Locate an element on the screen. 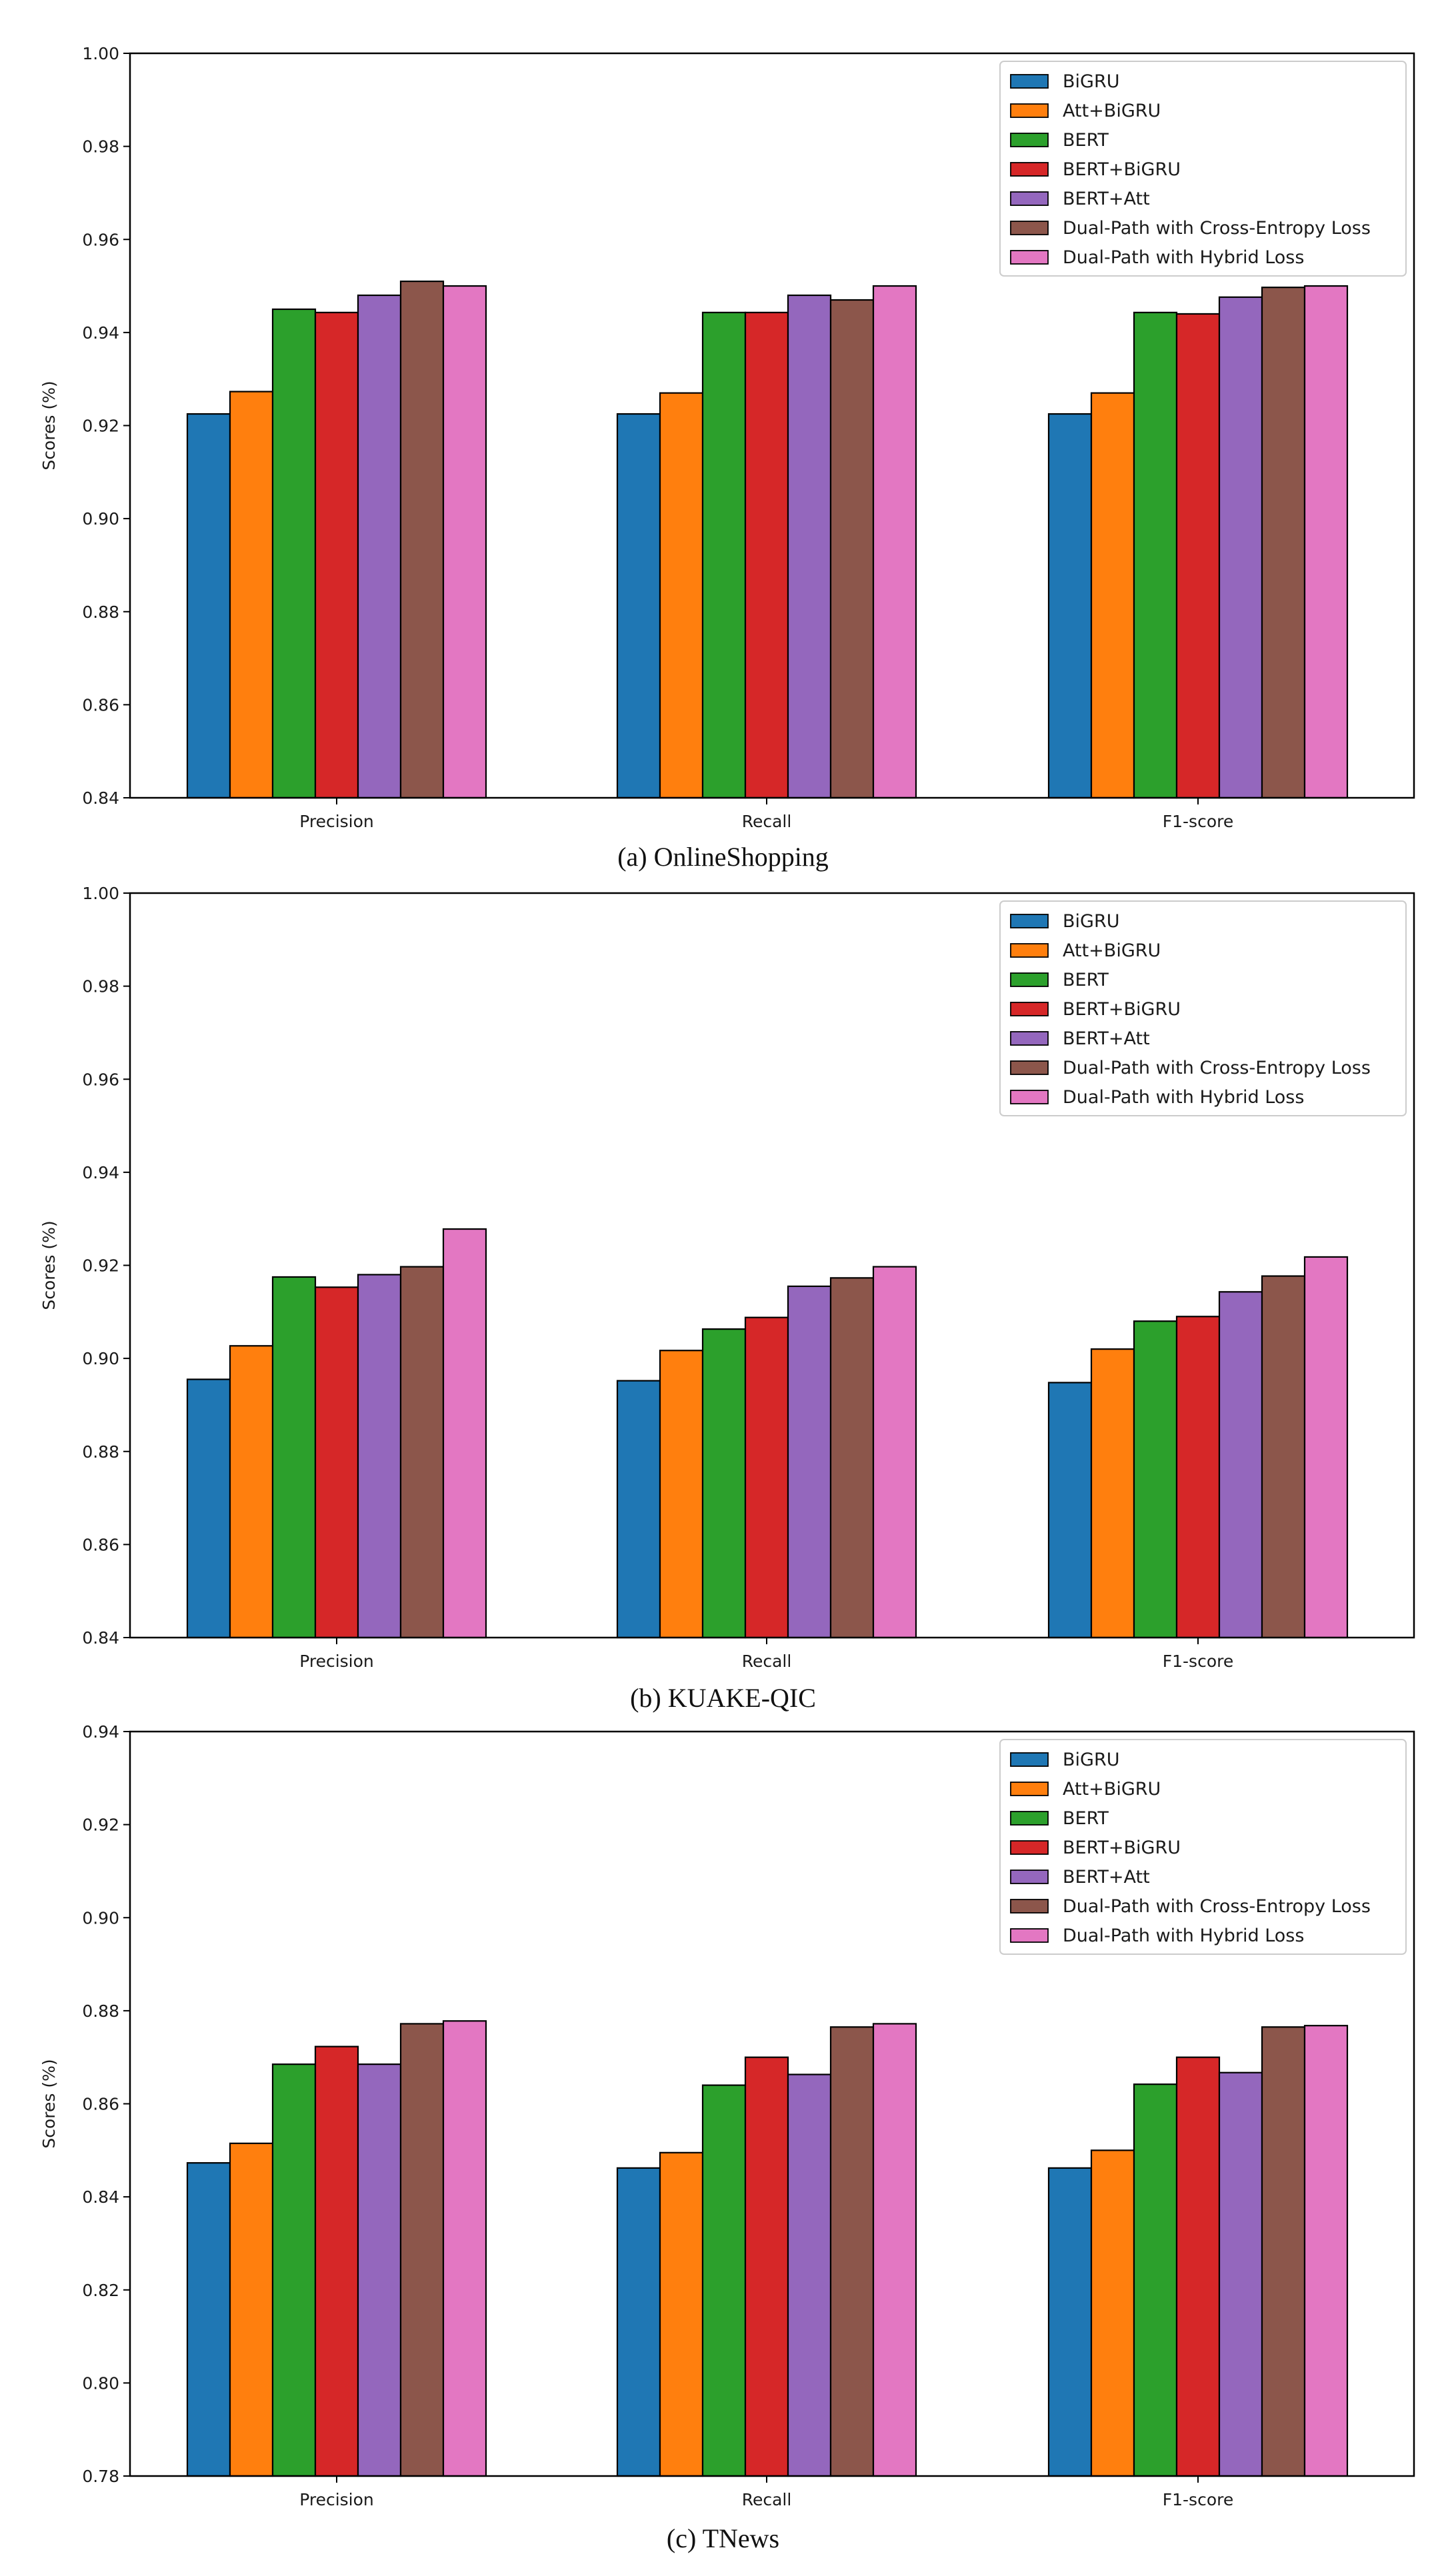  caption-kuake-qic: (b) KUAKE-QIC is located at coordinates (723, 1698).